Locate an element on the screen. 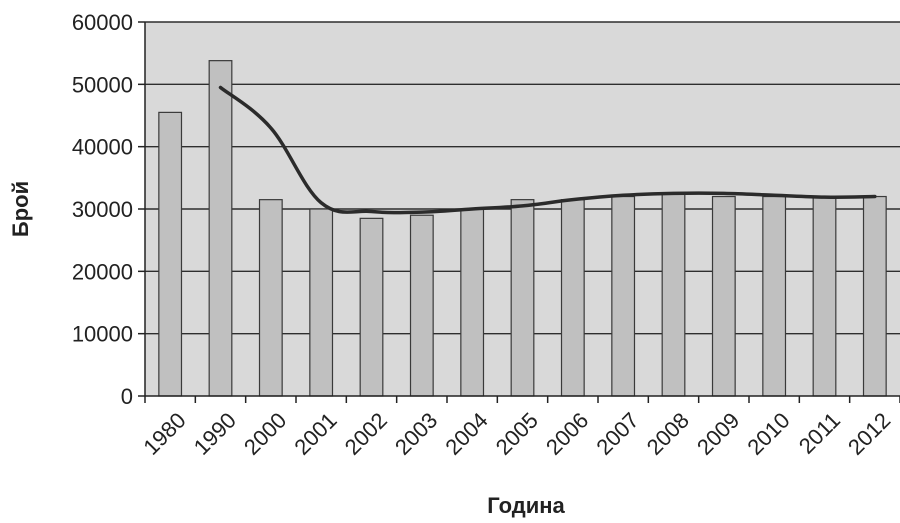 The width and height of the screenshot is (900, 523). x-tick-label: 2011 is located at coordinates (819, 433).